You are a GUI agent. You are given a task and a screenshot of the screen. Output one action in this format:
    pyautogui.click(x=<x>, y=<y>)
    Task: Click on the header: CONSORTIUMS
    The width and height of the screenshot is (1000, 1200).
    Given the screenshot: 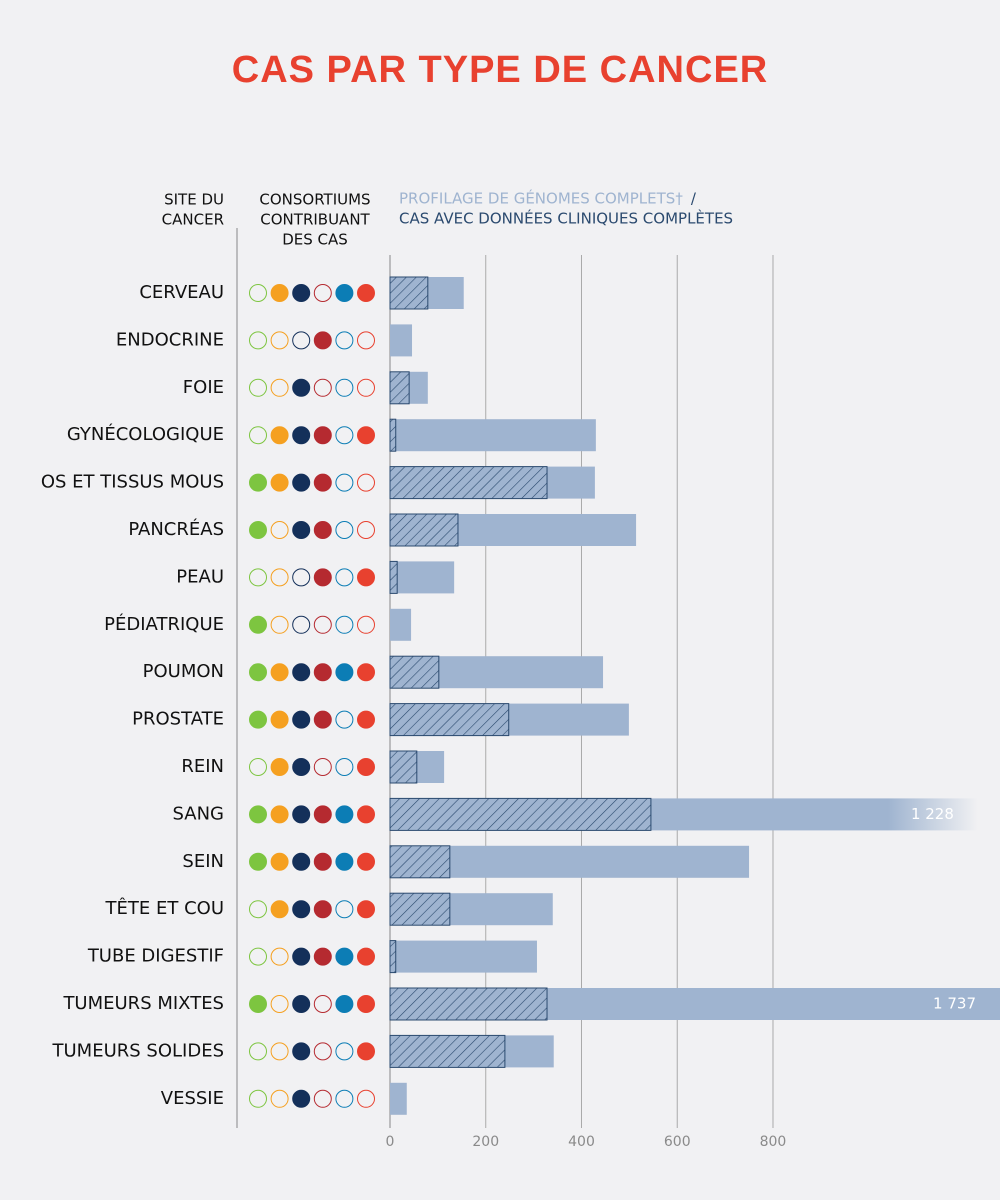 What is the action you would take?
    pyautogui.click(x=314, y=200)
    